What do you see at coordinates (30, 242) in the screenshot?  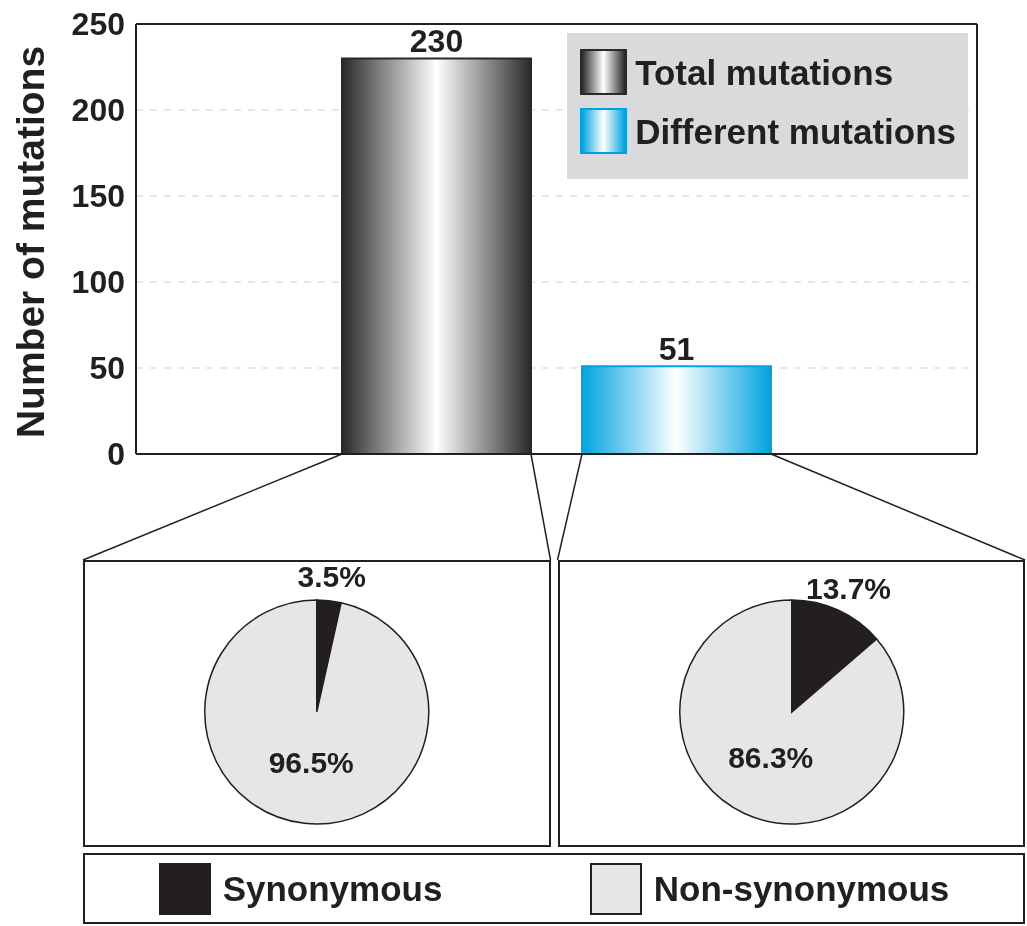 I see `y-axis-title: Number of mutations` at bounding box center [30, 242].